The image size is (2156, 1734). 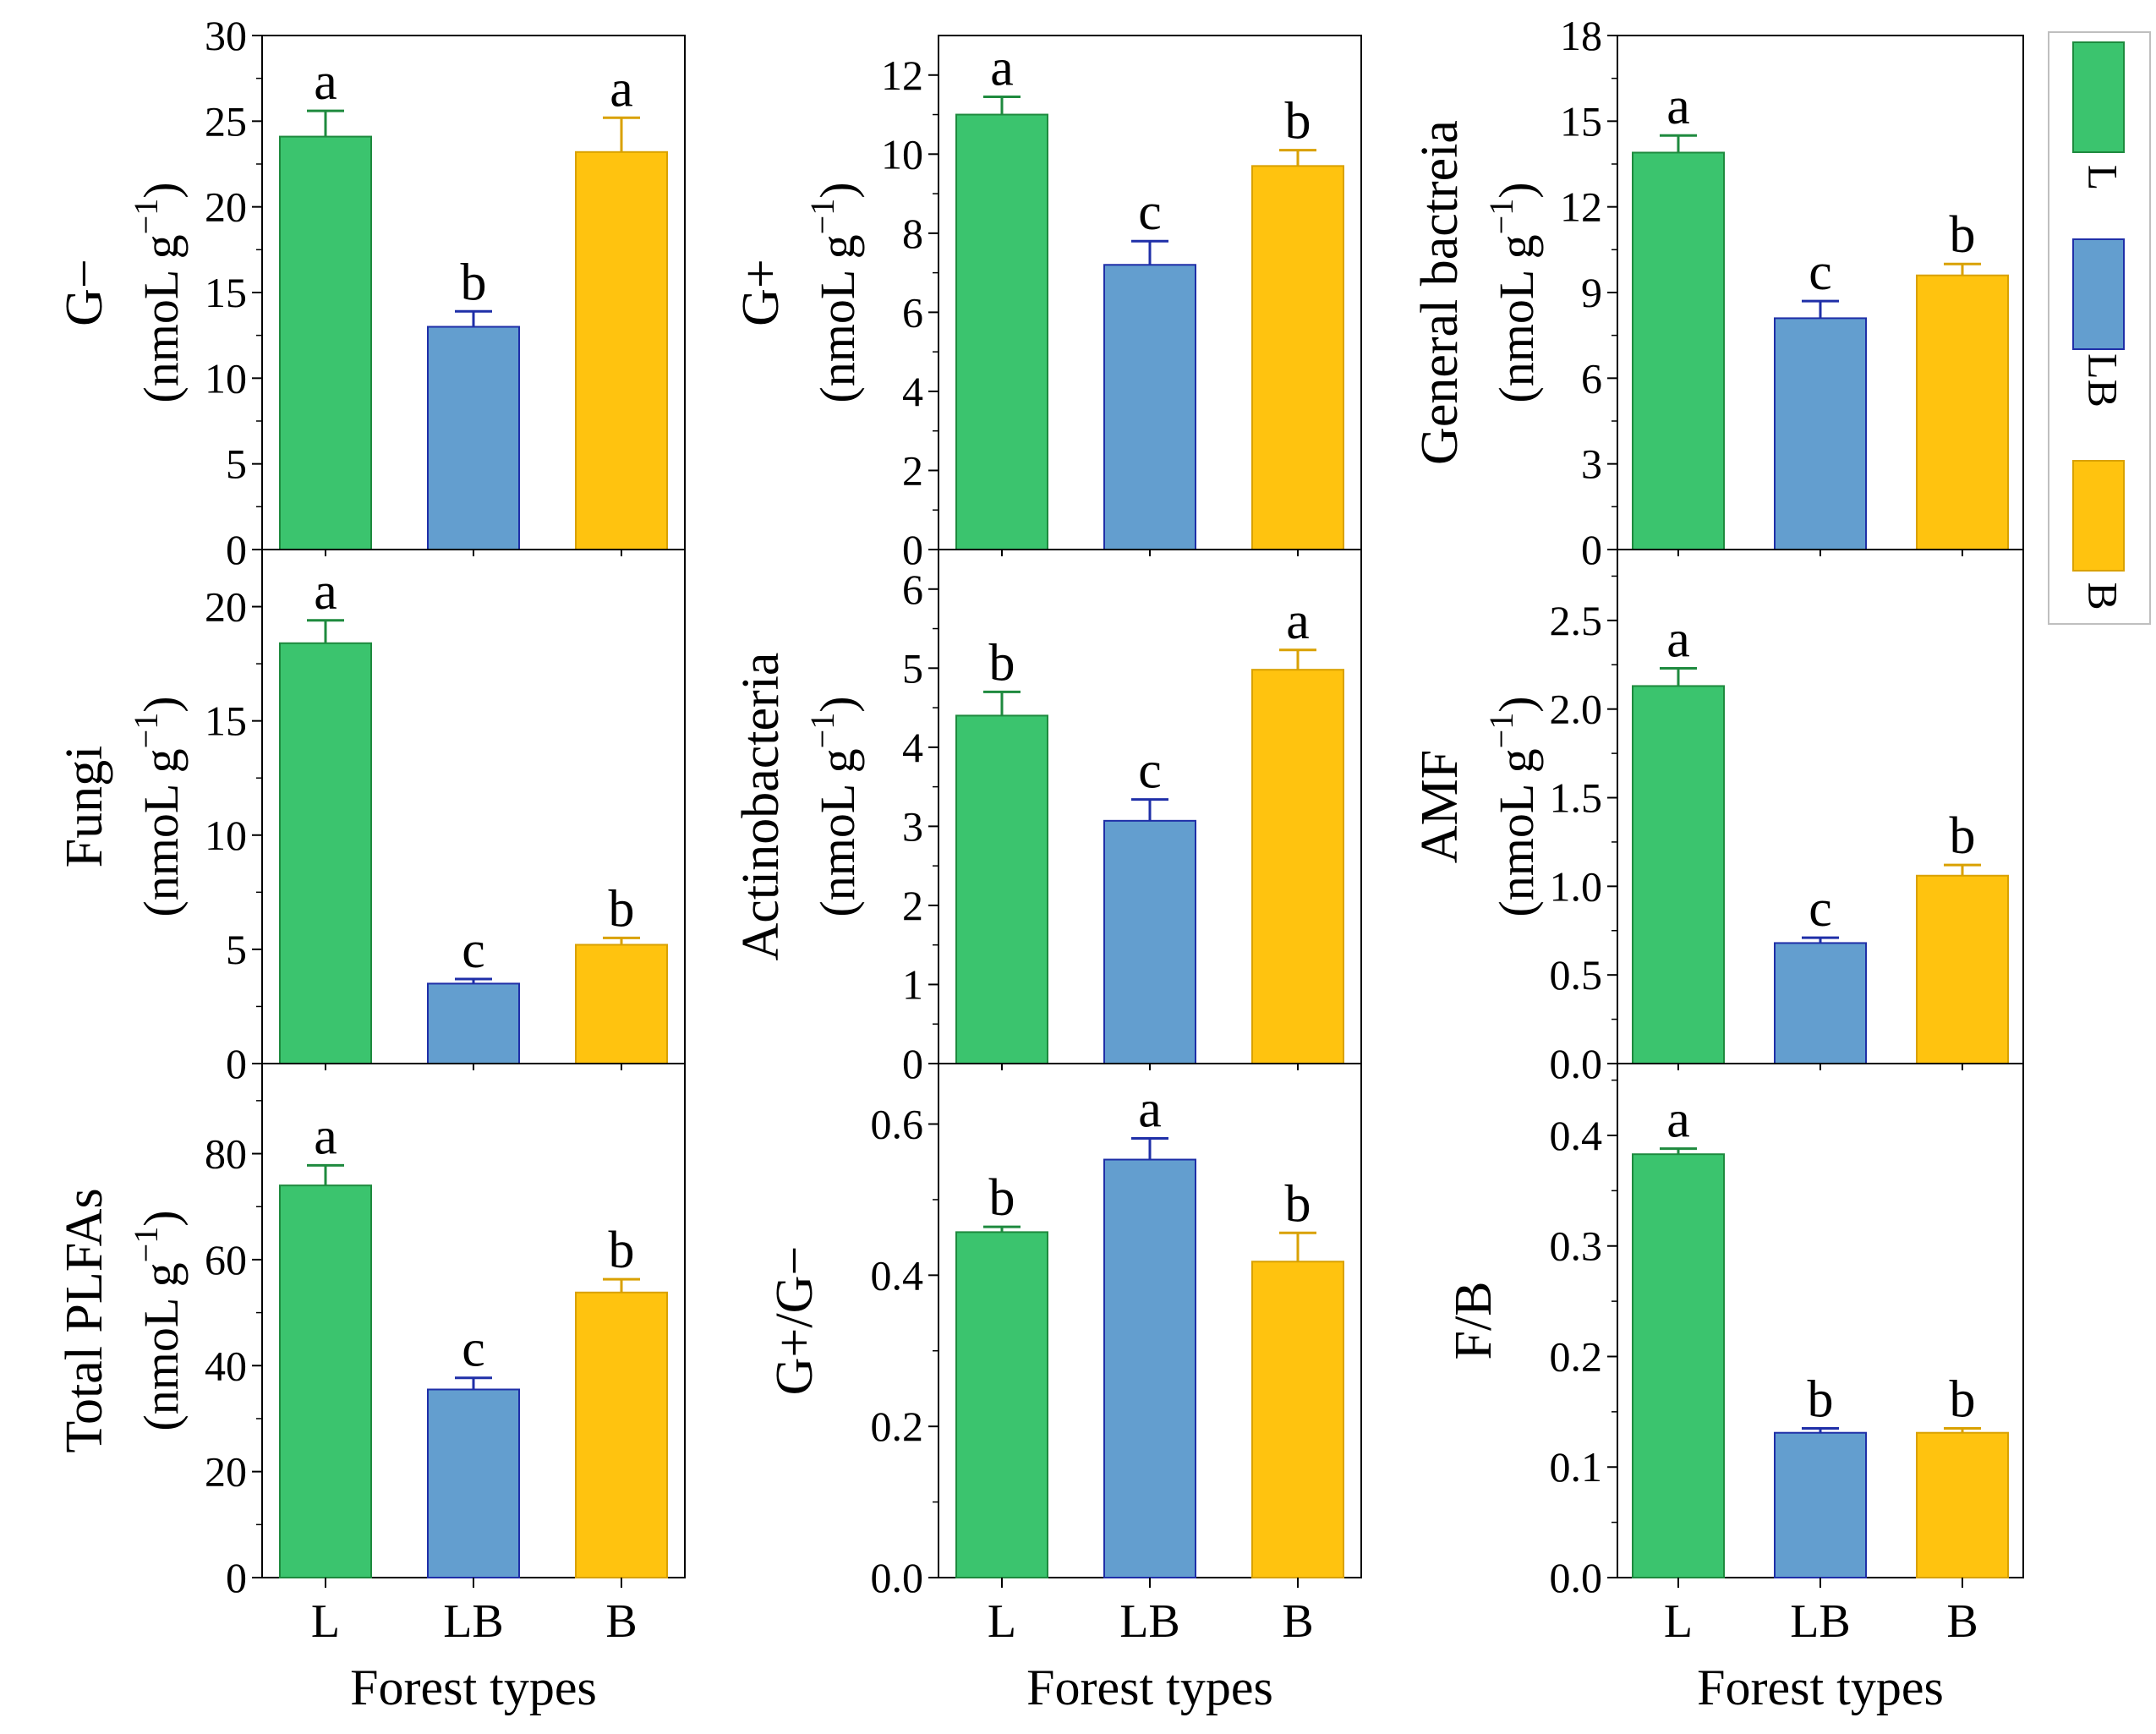 What do you see at coordinates (912, 984) in the screenshot?
I see `y-tick-label: 1` at bounding box center [912, 984].